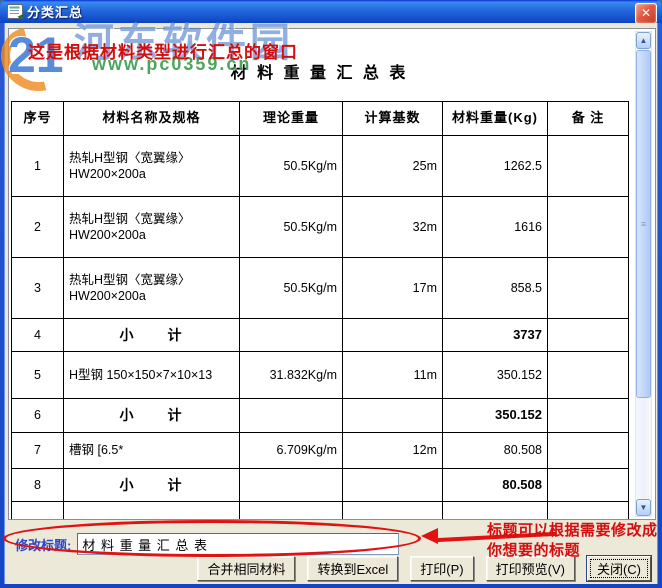  Describe the element at coordinates (151, 375) in the screenshot. I see `cell-name: H型钢 150×150×7×10×13` at that location.